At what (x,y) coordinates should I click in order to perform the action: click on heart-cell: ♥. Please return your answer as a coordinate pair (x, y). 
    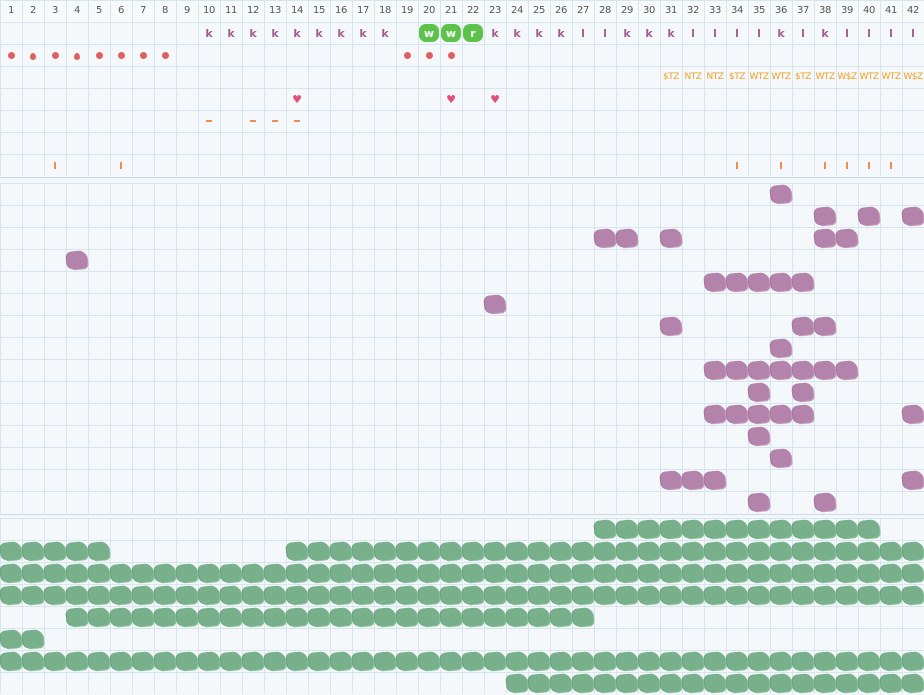
    Looking at the image, I should click on (495, 99).